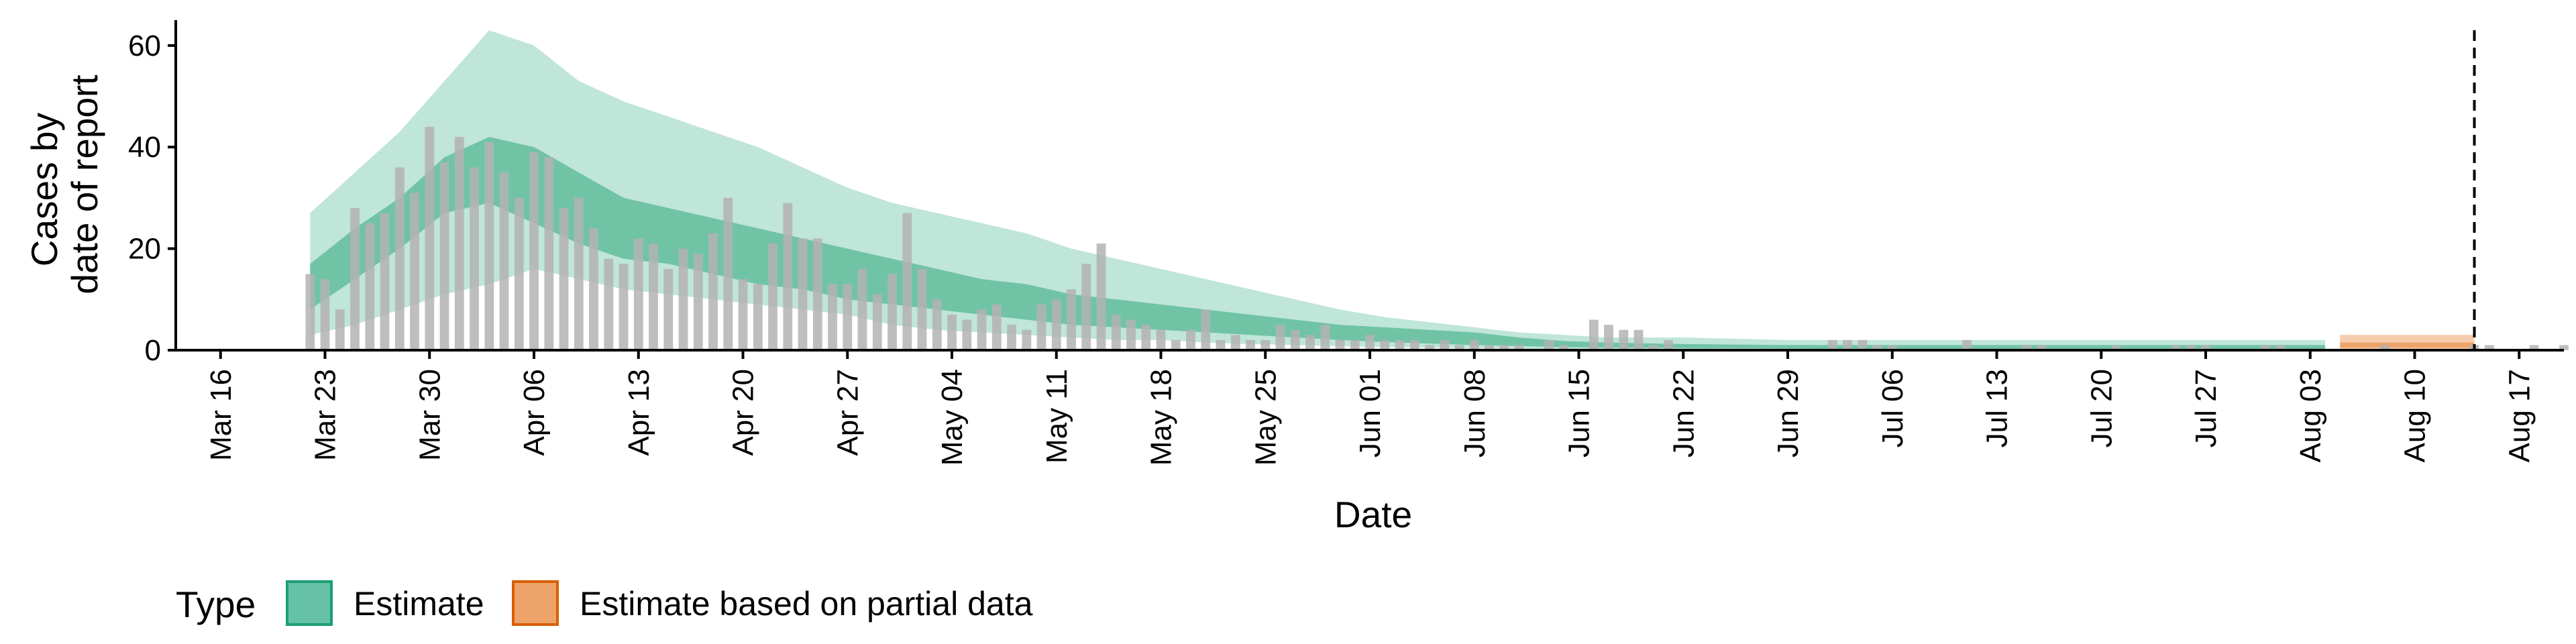  Describe the element at coordinates (847, 412) in the screenshot. I see `x-tick-label: Apr 27` at that location.